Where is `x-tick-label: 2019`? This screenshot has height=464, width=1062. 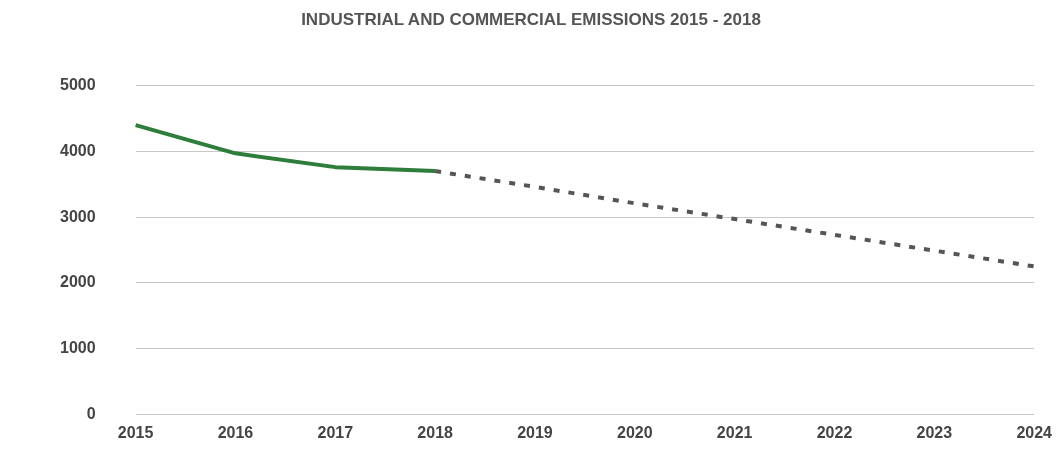
x-tick-label: 2019 is located at coordinates (535, 433).